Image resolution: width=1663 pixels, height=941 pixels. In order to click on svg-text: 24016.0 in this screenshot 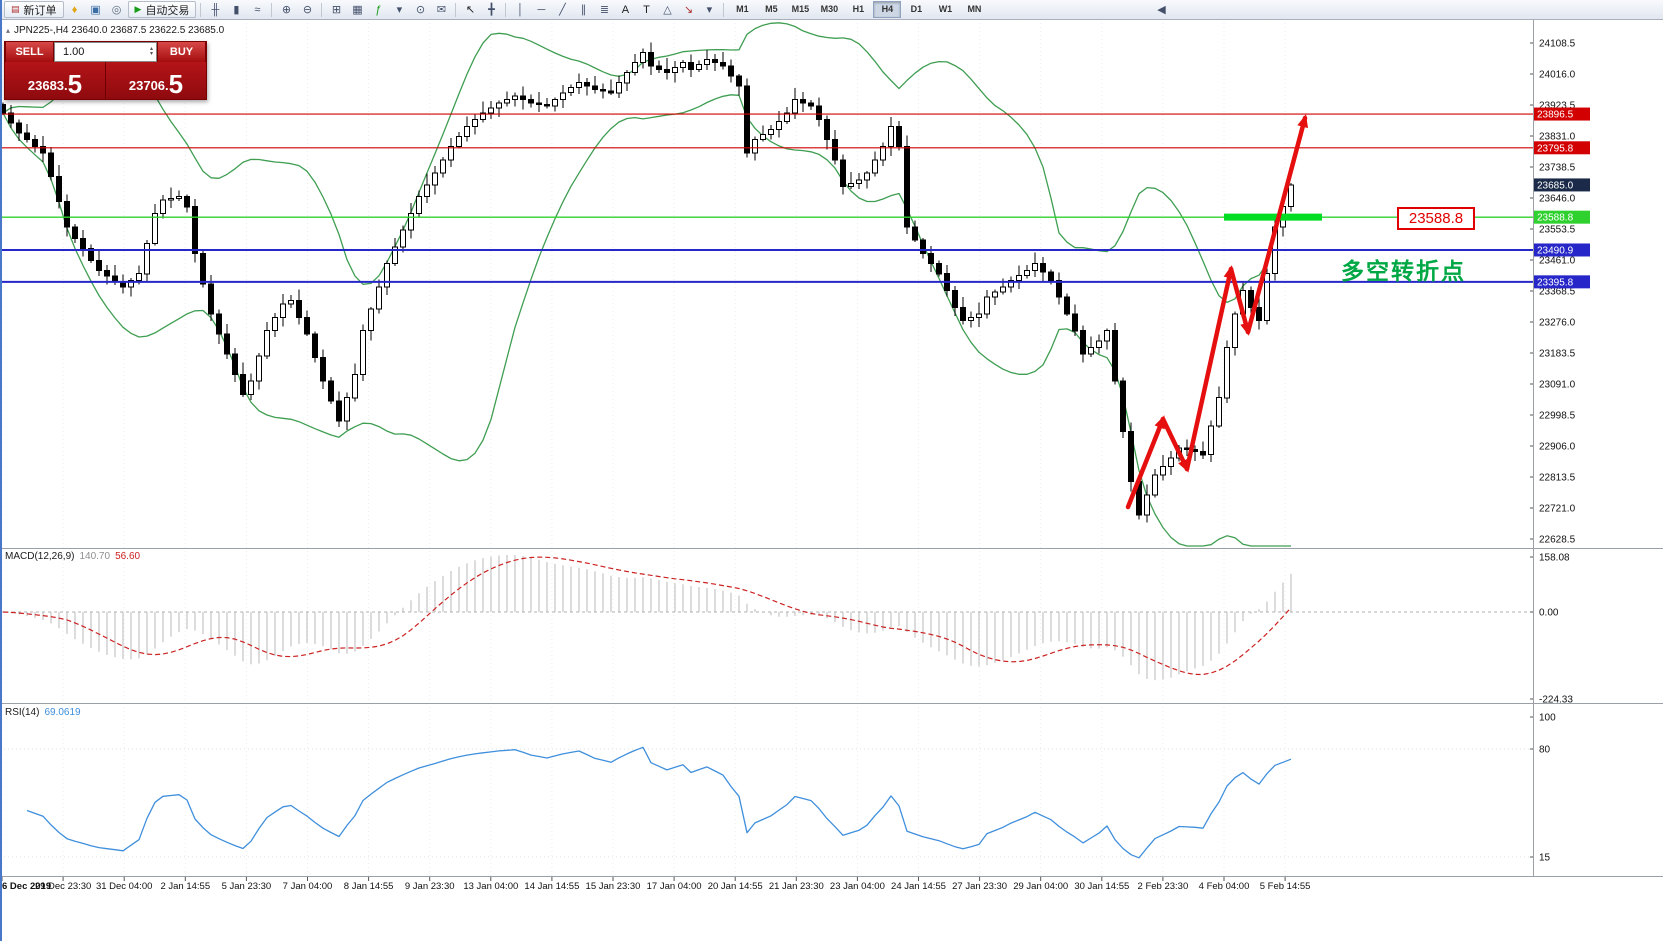, I will do `click(1557, 75)`.